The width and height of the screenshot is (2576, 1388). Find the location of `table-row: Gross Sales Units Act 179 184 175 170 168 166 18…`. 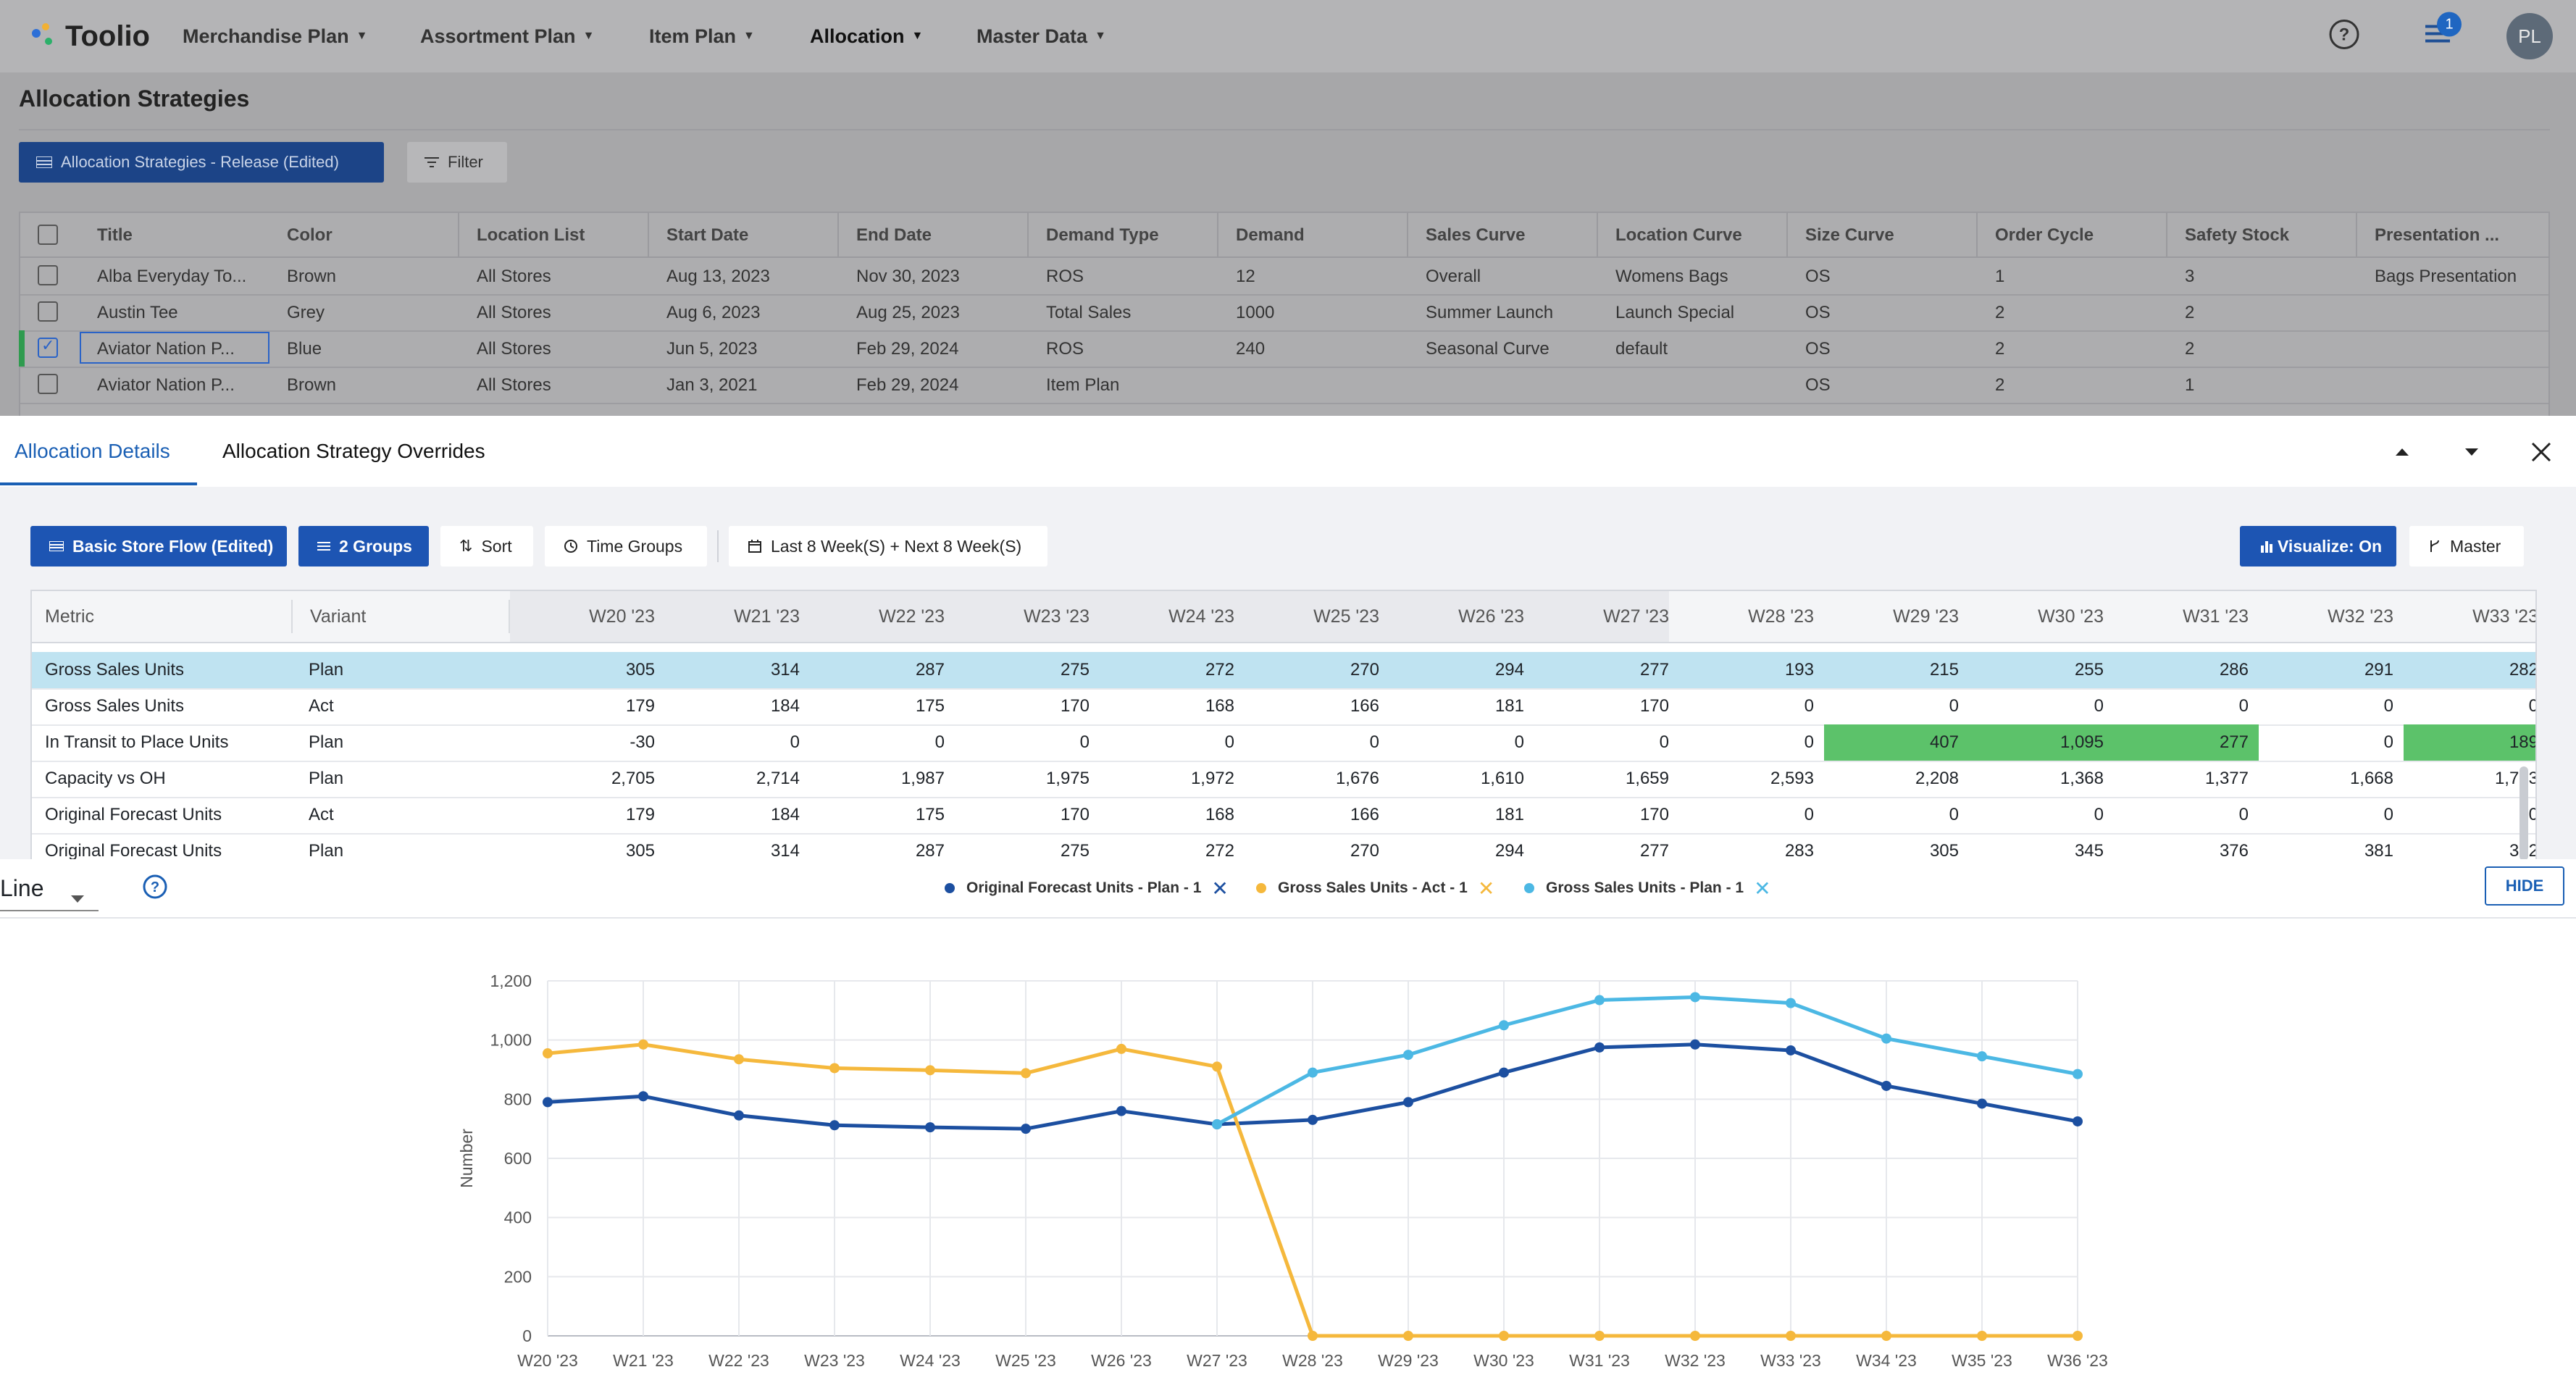

table-row: Gross Sales Units Act 179 184 175 170 168 166 18… is located at coordinates (1283, 707).